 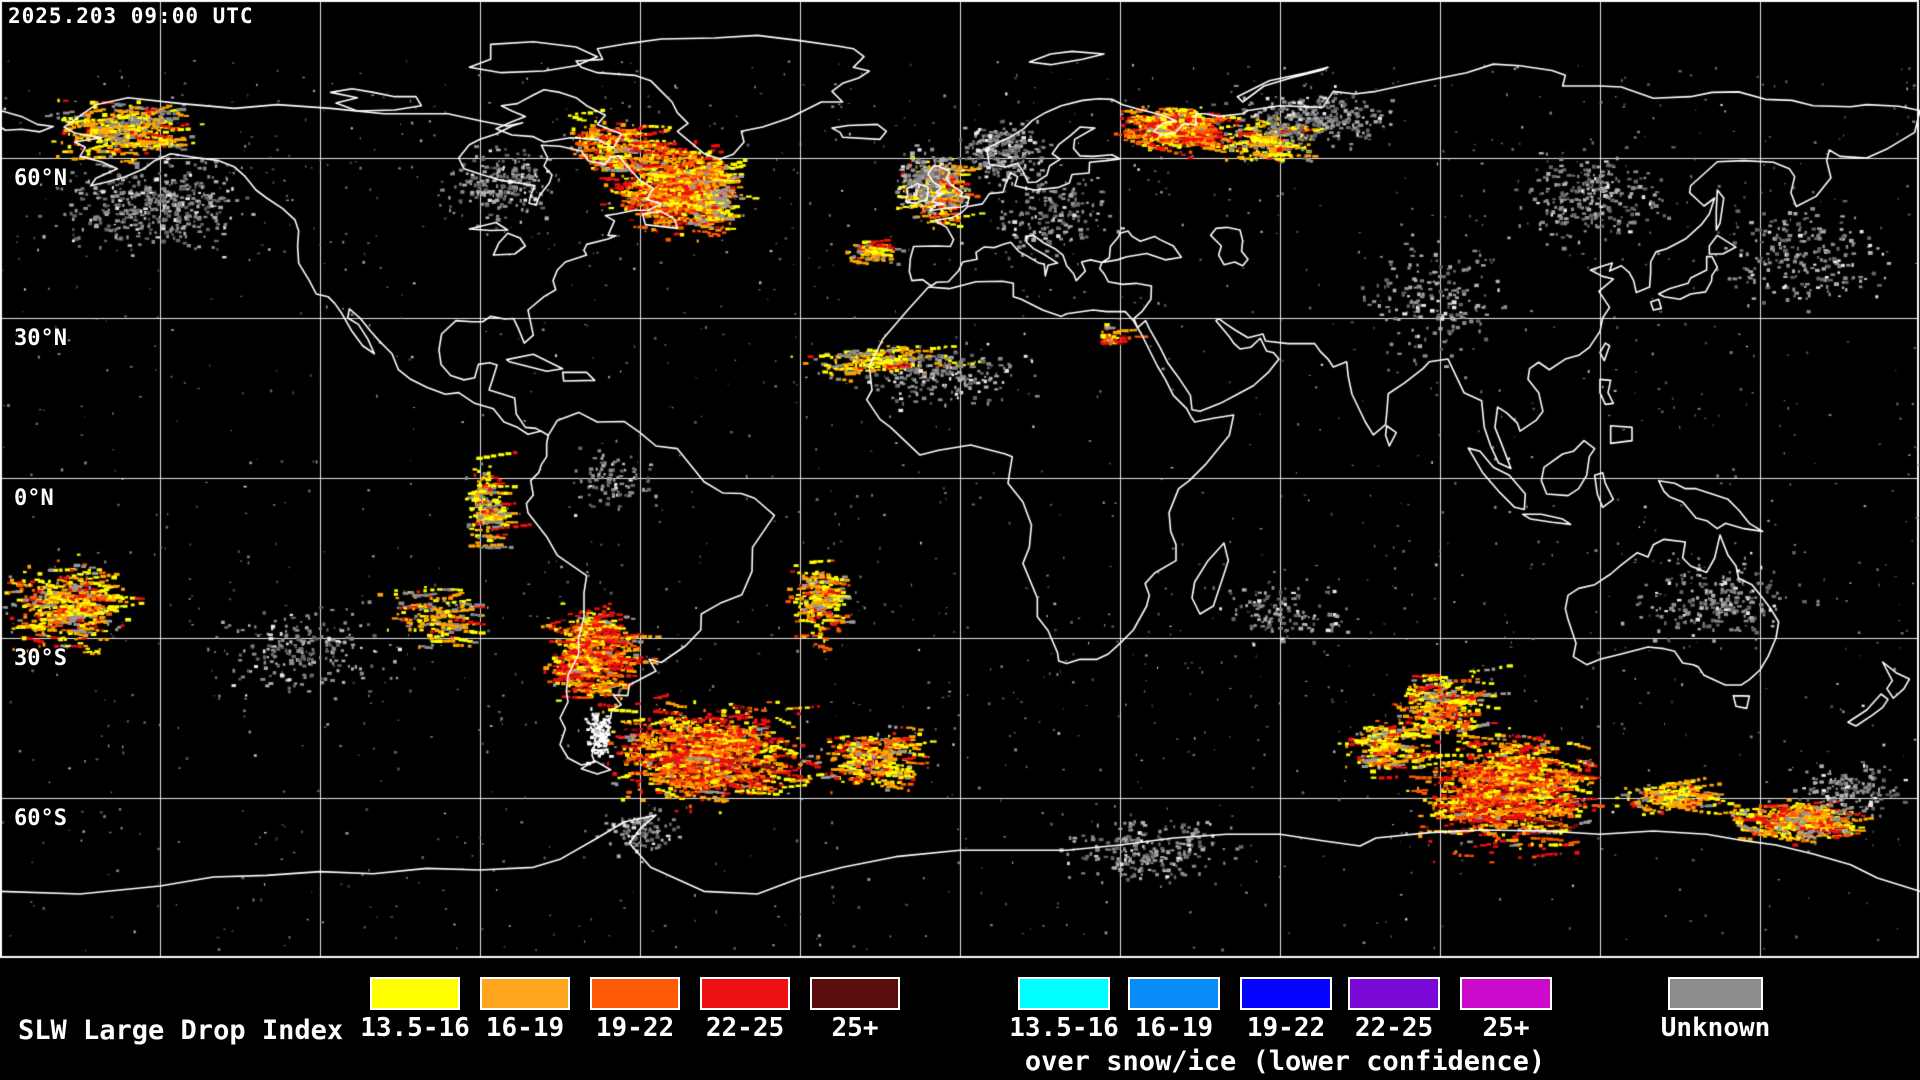 What do you see at coordinates (1285, 1061) in the screenshot?
I see `legend-snowice-caption: over snow/ice (lower confidence)` at bounding box center [1285, 1061].